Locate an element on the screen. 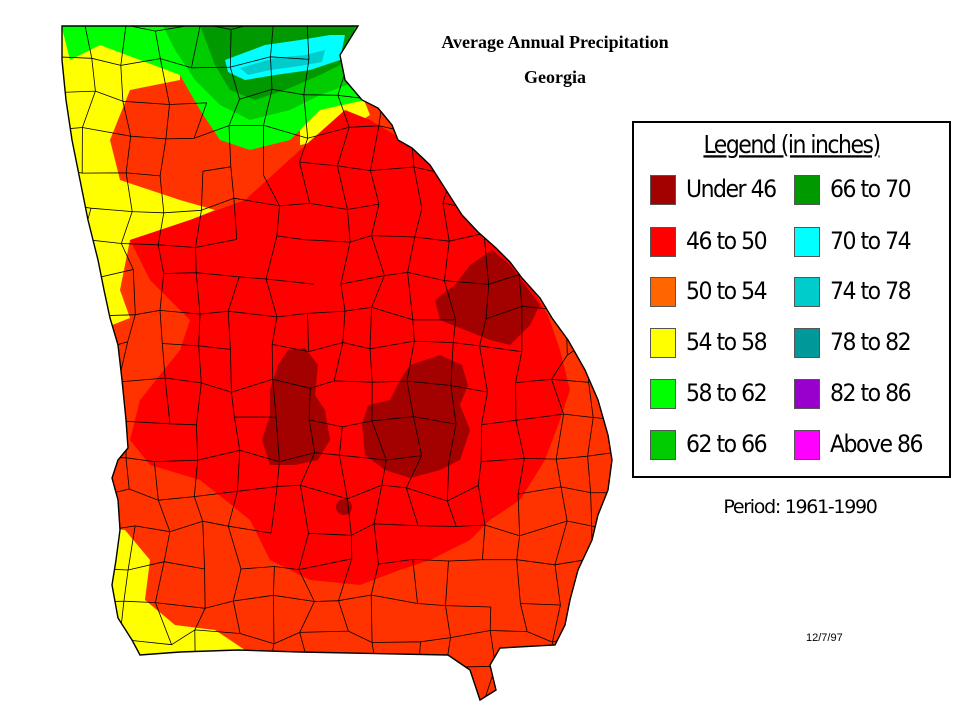  legend-label: 66 to 70 is located at coordinates (871, 190).